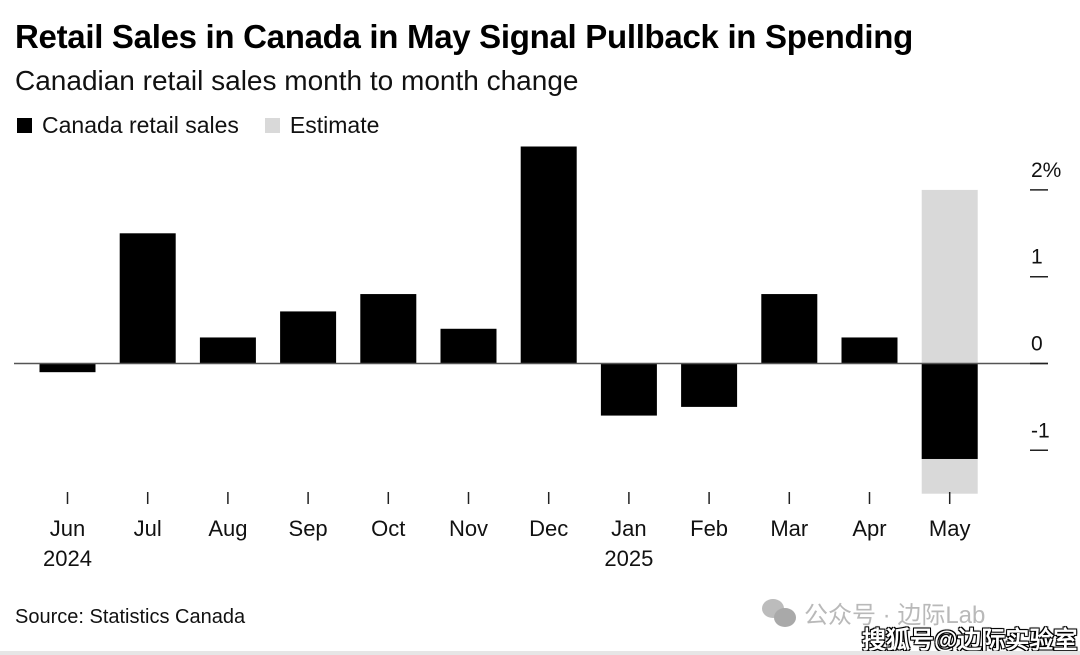  I want to click on x-tick-label: Oct, so click(388, 528).